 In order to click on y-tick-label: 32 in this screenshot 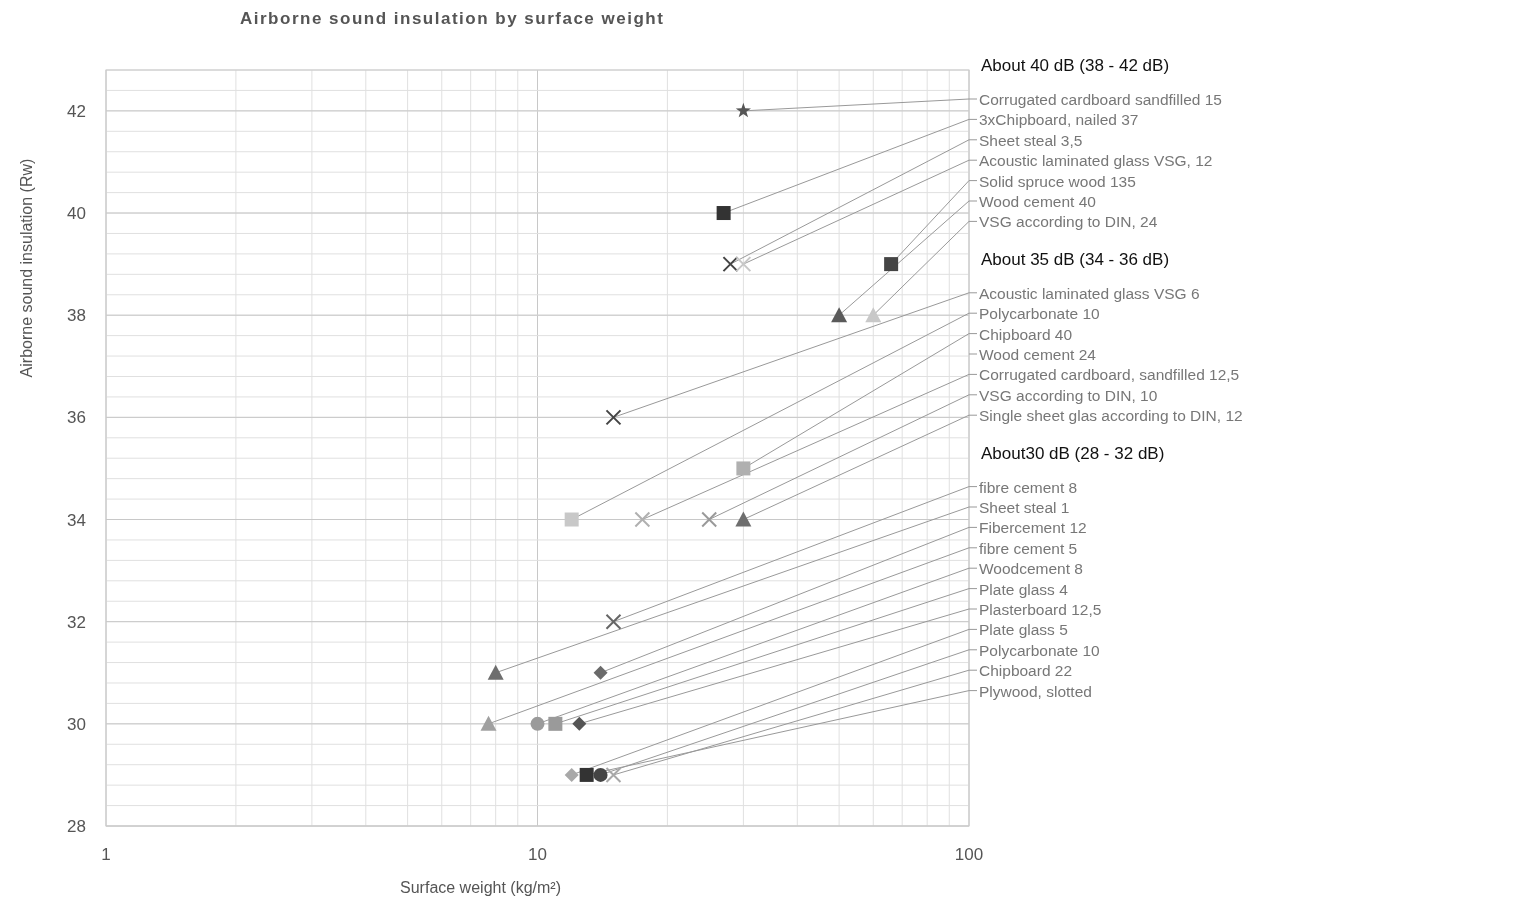, I will do `click(76, 622)`.